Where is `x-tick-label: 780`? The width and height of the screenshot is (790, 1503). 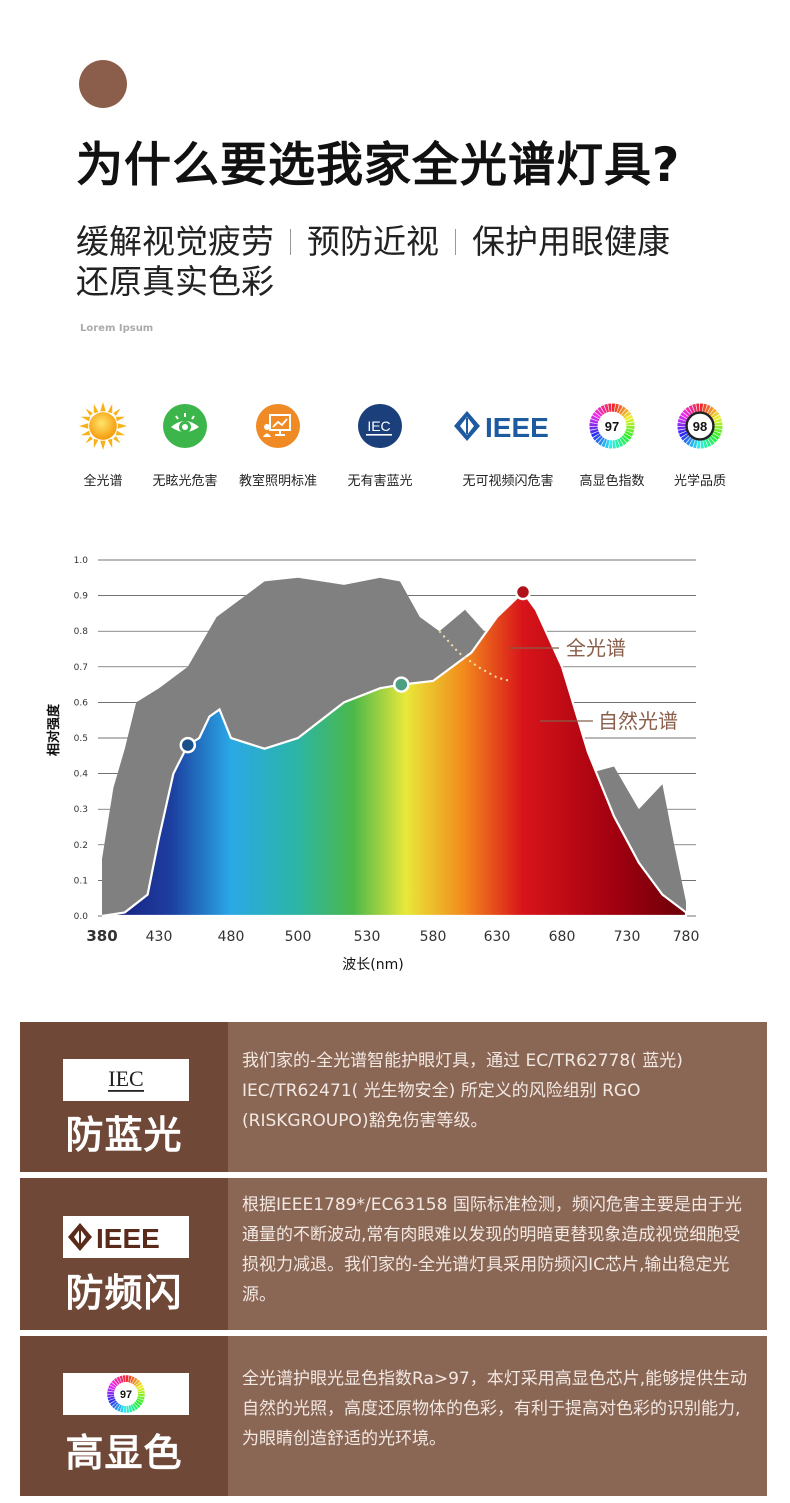 x-tick-label: 780 is located at coordinates (686, 937).